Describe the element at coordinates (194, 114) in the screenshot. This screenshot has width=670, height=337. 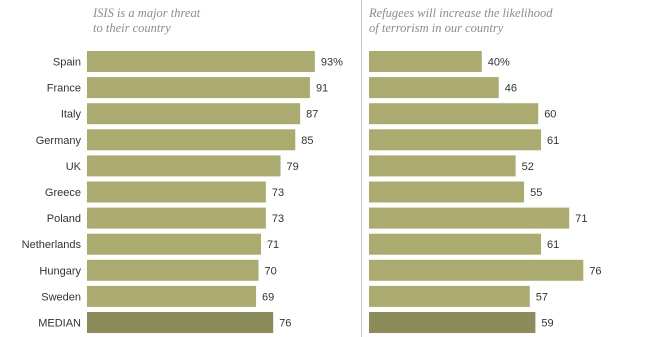
I see `bar-isis-threat-italy` at that location.